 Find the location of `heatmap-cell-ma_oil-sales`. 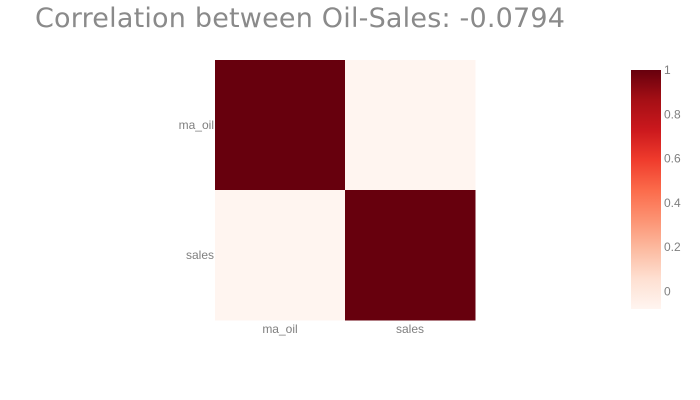

heatmap-cell-ma_oil-sales is located at coordinates (410, 125).